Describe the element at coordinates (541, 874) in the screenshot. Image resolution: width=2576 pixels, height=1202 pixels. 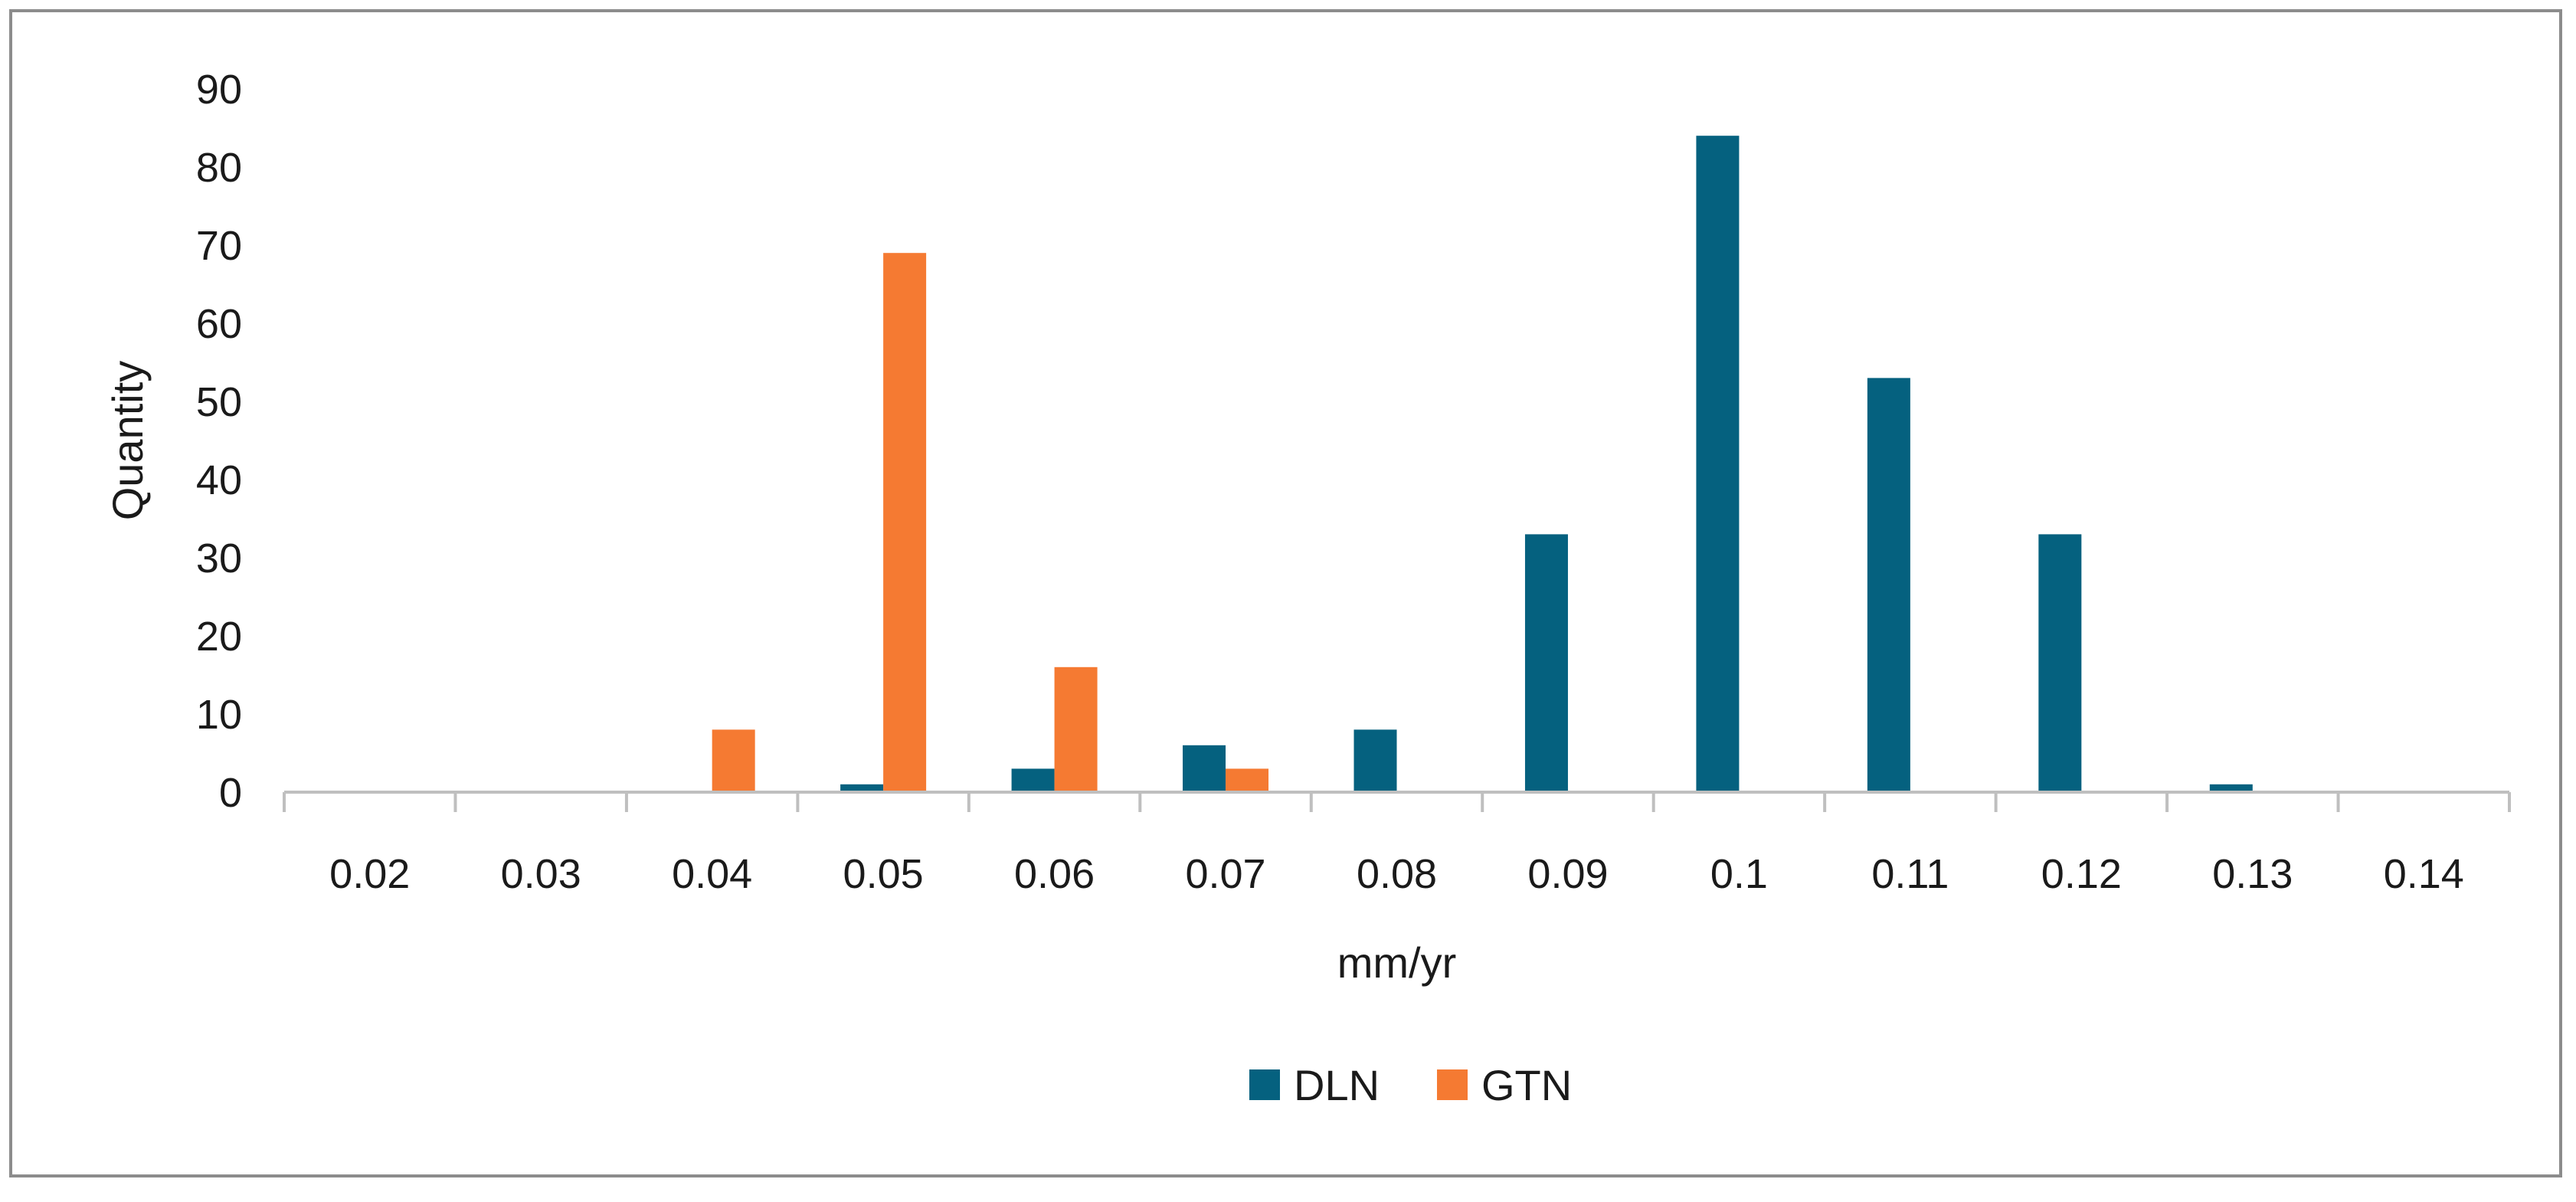
I see `x-tick-label-0.03: 0.03` at that location.